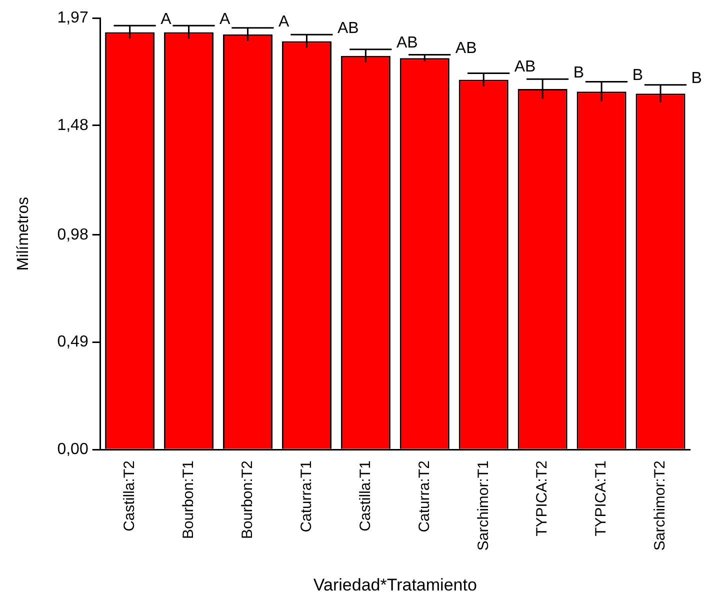 This screenshot has width=714, height=610. I want to click on x-tick-label: TYPICA:T1, so click(601, 498).